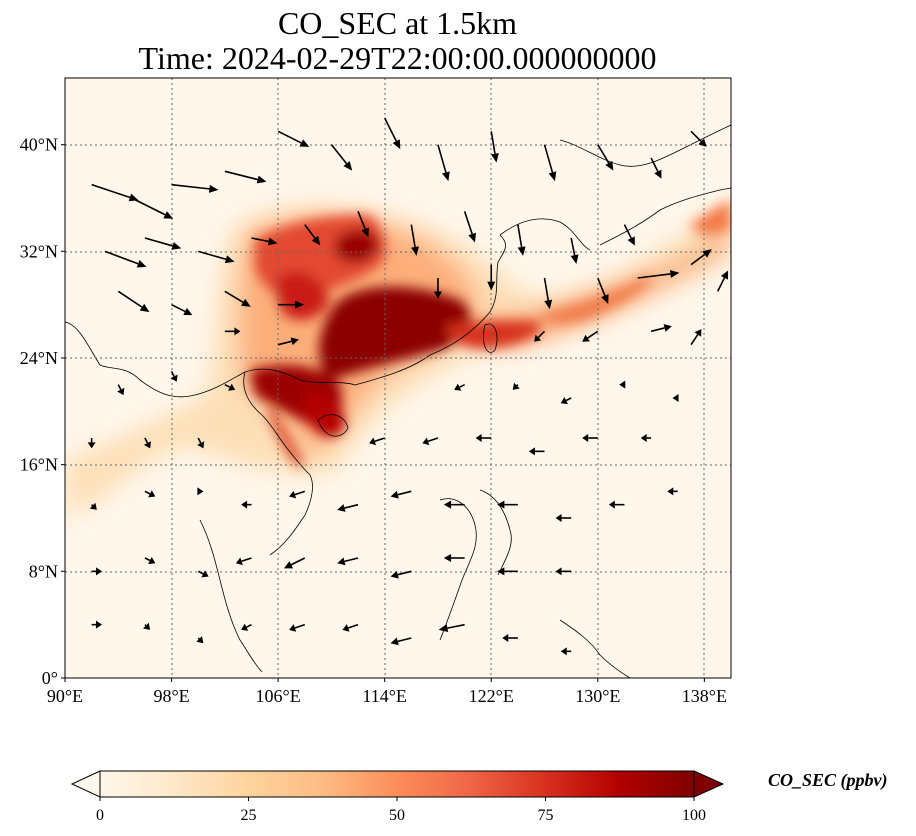 The image size is (916, 836). I want to click on y-tick-label: 24°N, so click(39, 358).